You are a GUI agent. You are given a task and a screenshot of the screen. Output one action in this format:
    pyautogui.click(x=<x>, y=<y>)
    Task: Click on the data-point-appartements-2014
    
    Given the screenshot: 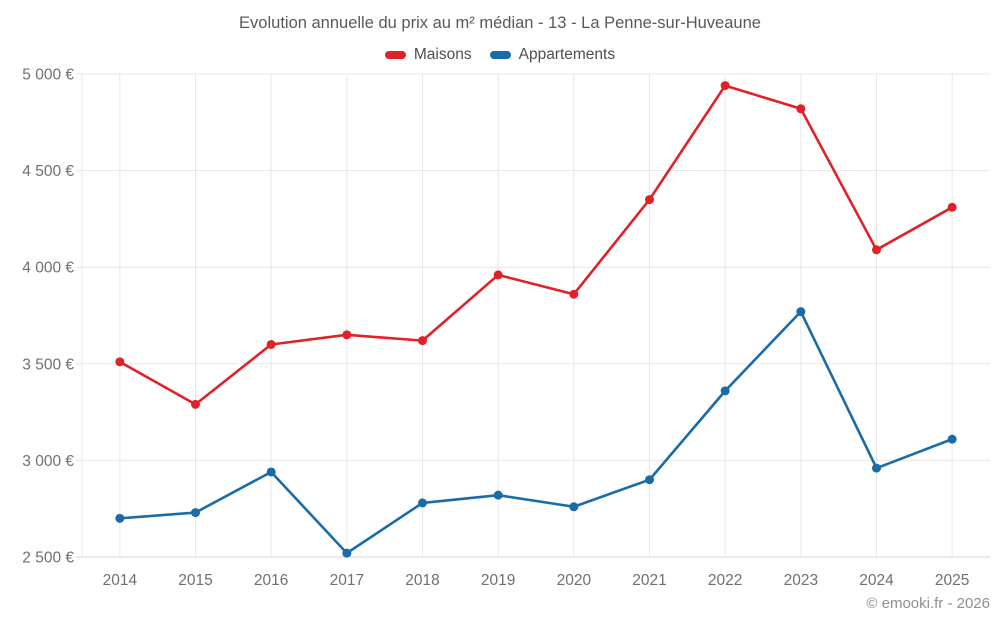 What is the action you would take?
    pyautogui.click(x=120, y=518)
    